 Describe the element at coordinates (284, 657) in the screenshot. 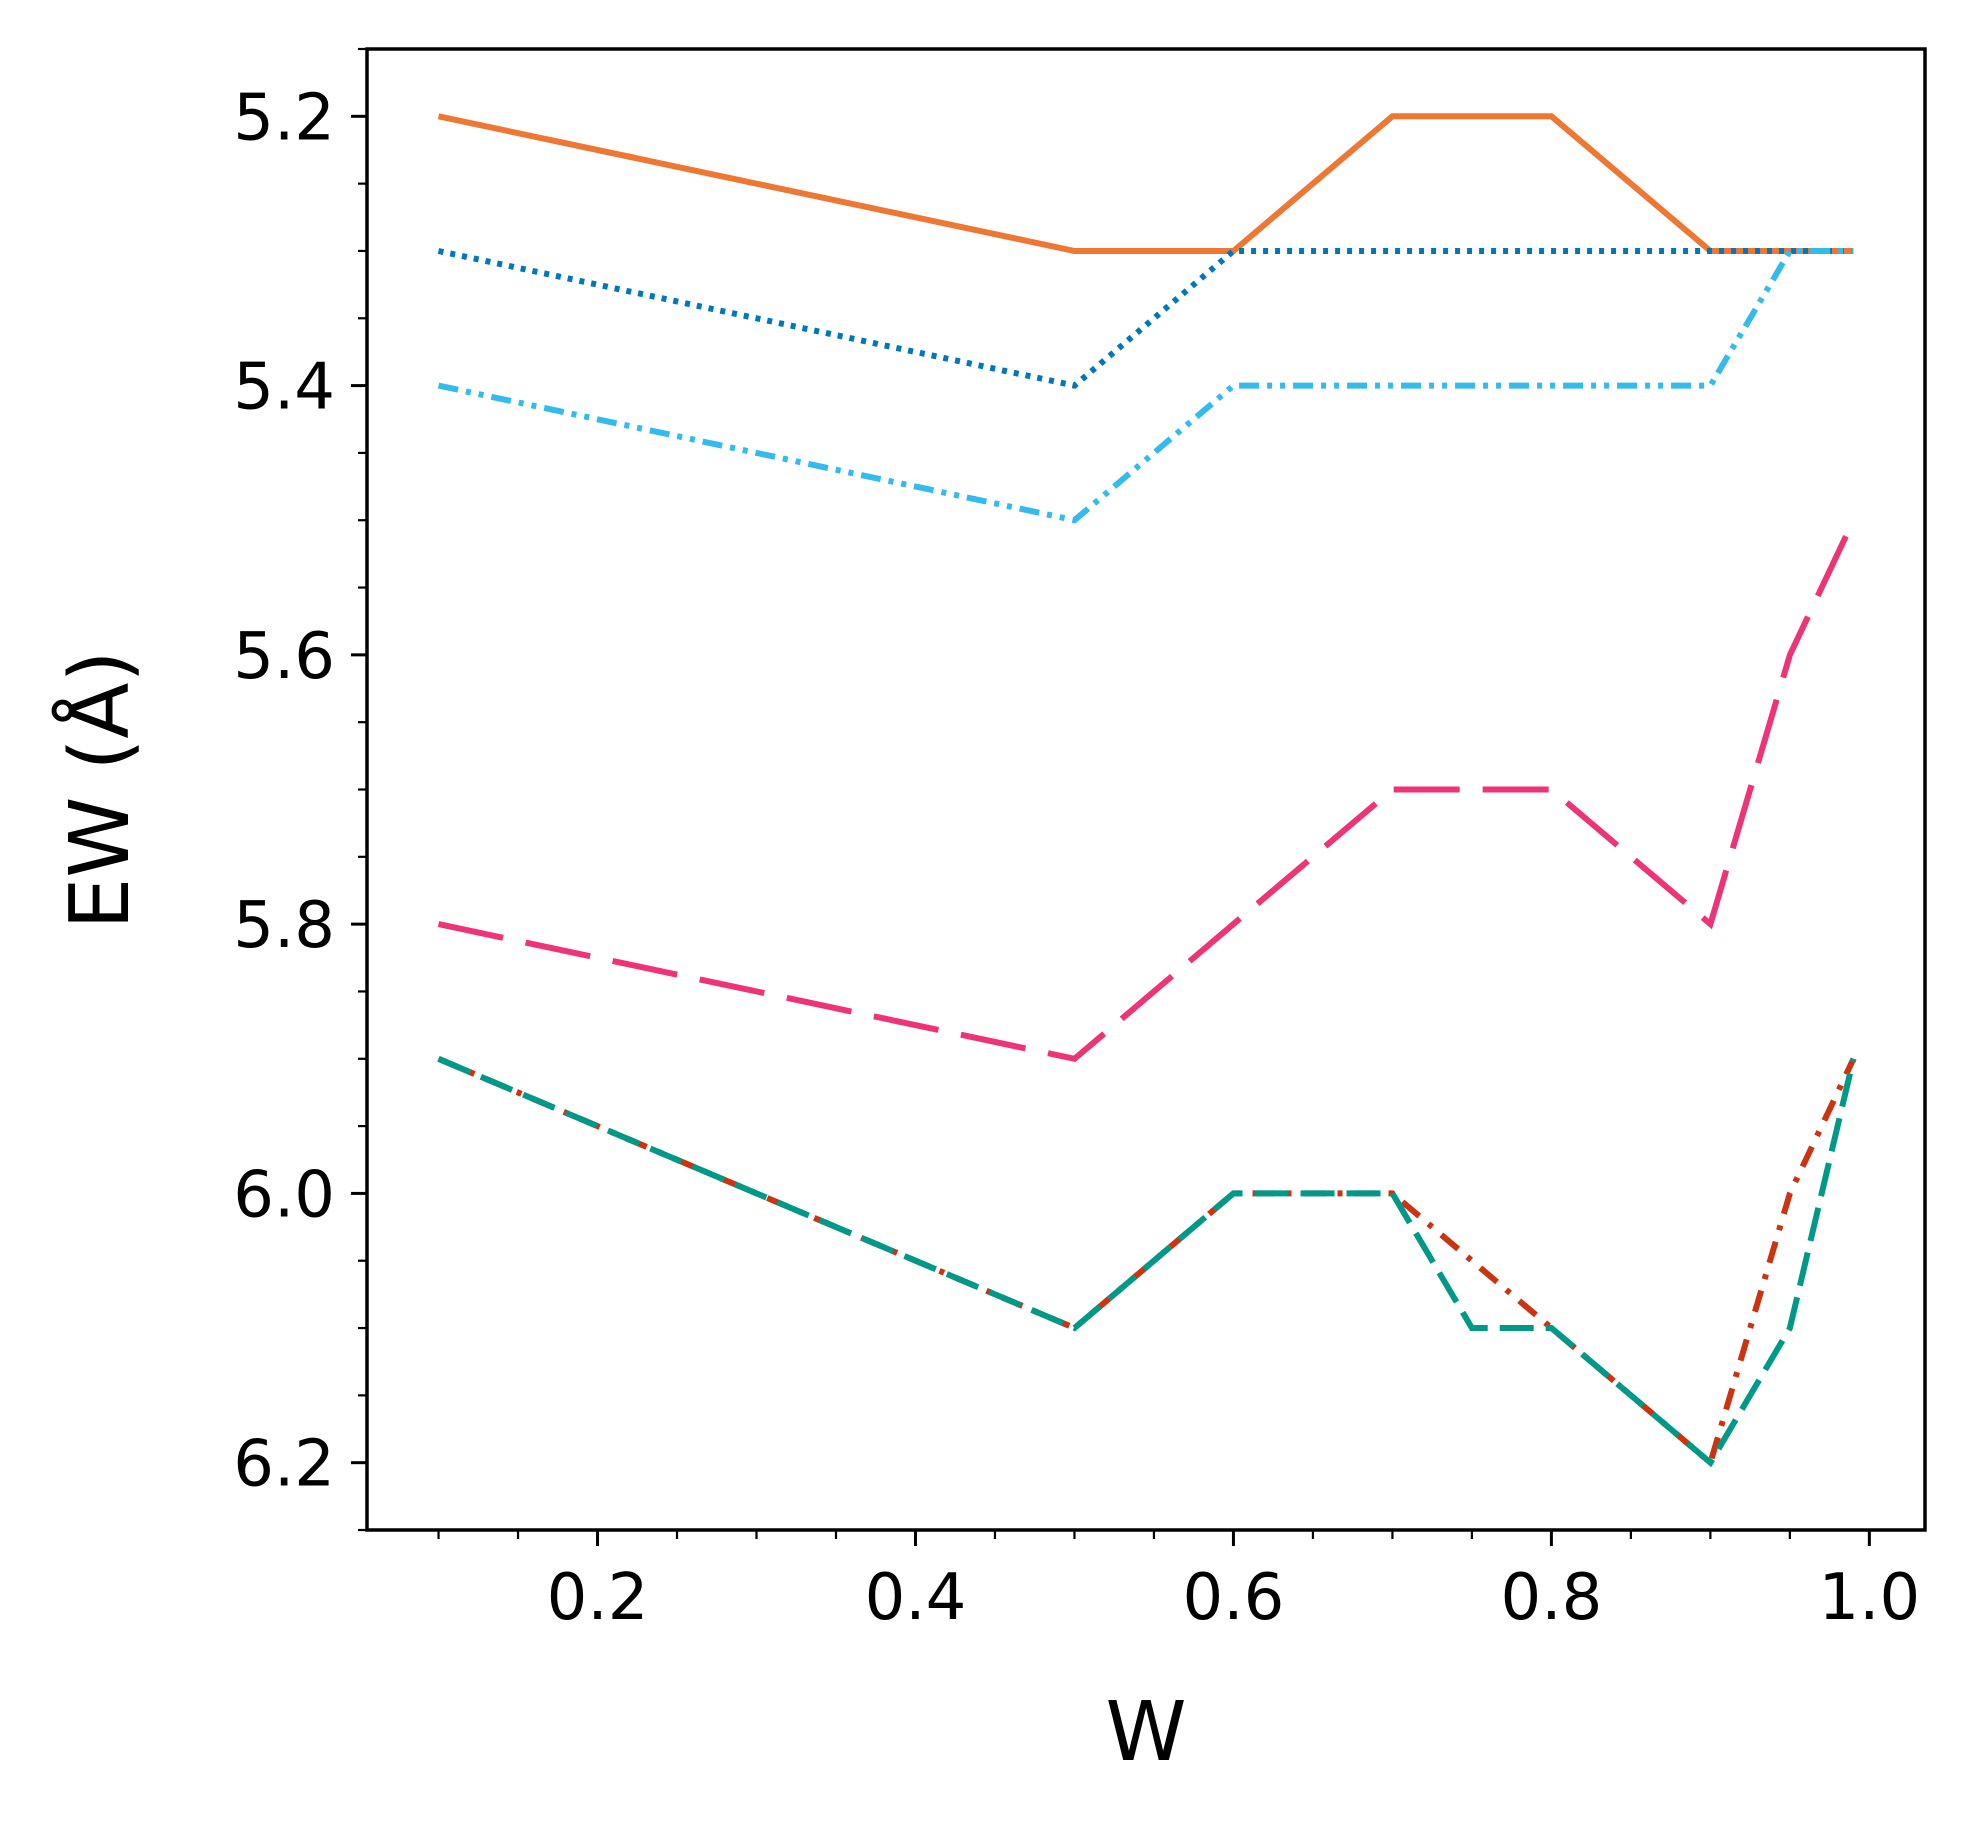

I see `y-tick-label: 5.6` at that location.